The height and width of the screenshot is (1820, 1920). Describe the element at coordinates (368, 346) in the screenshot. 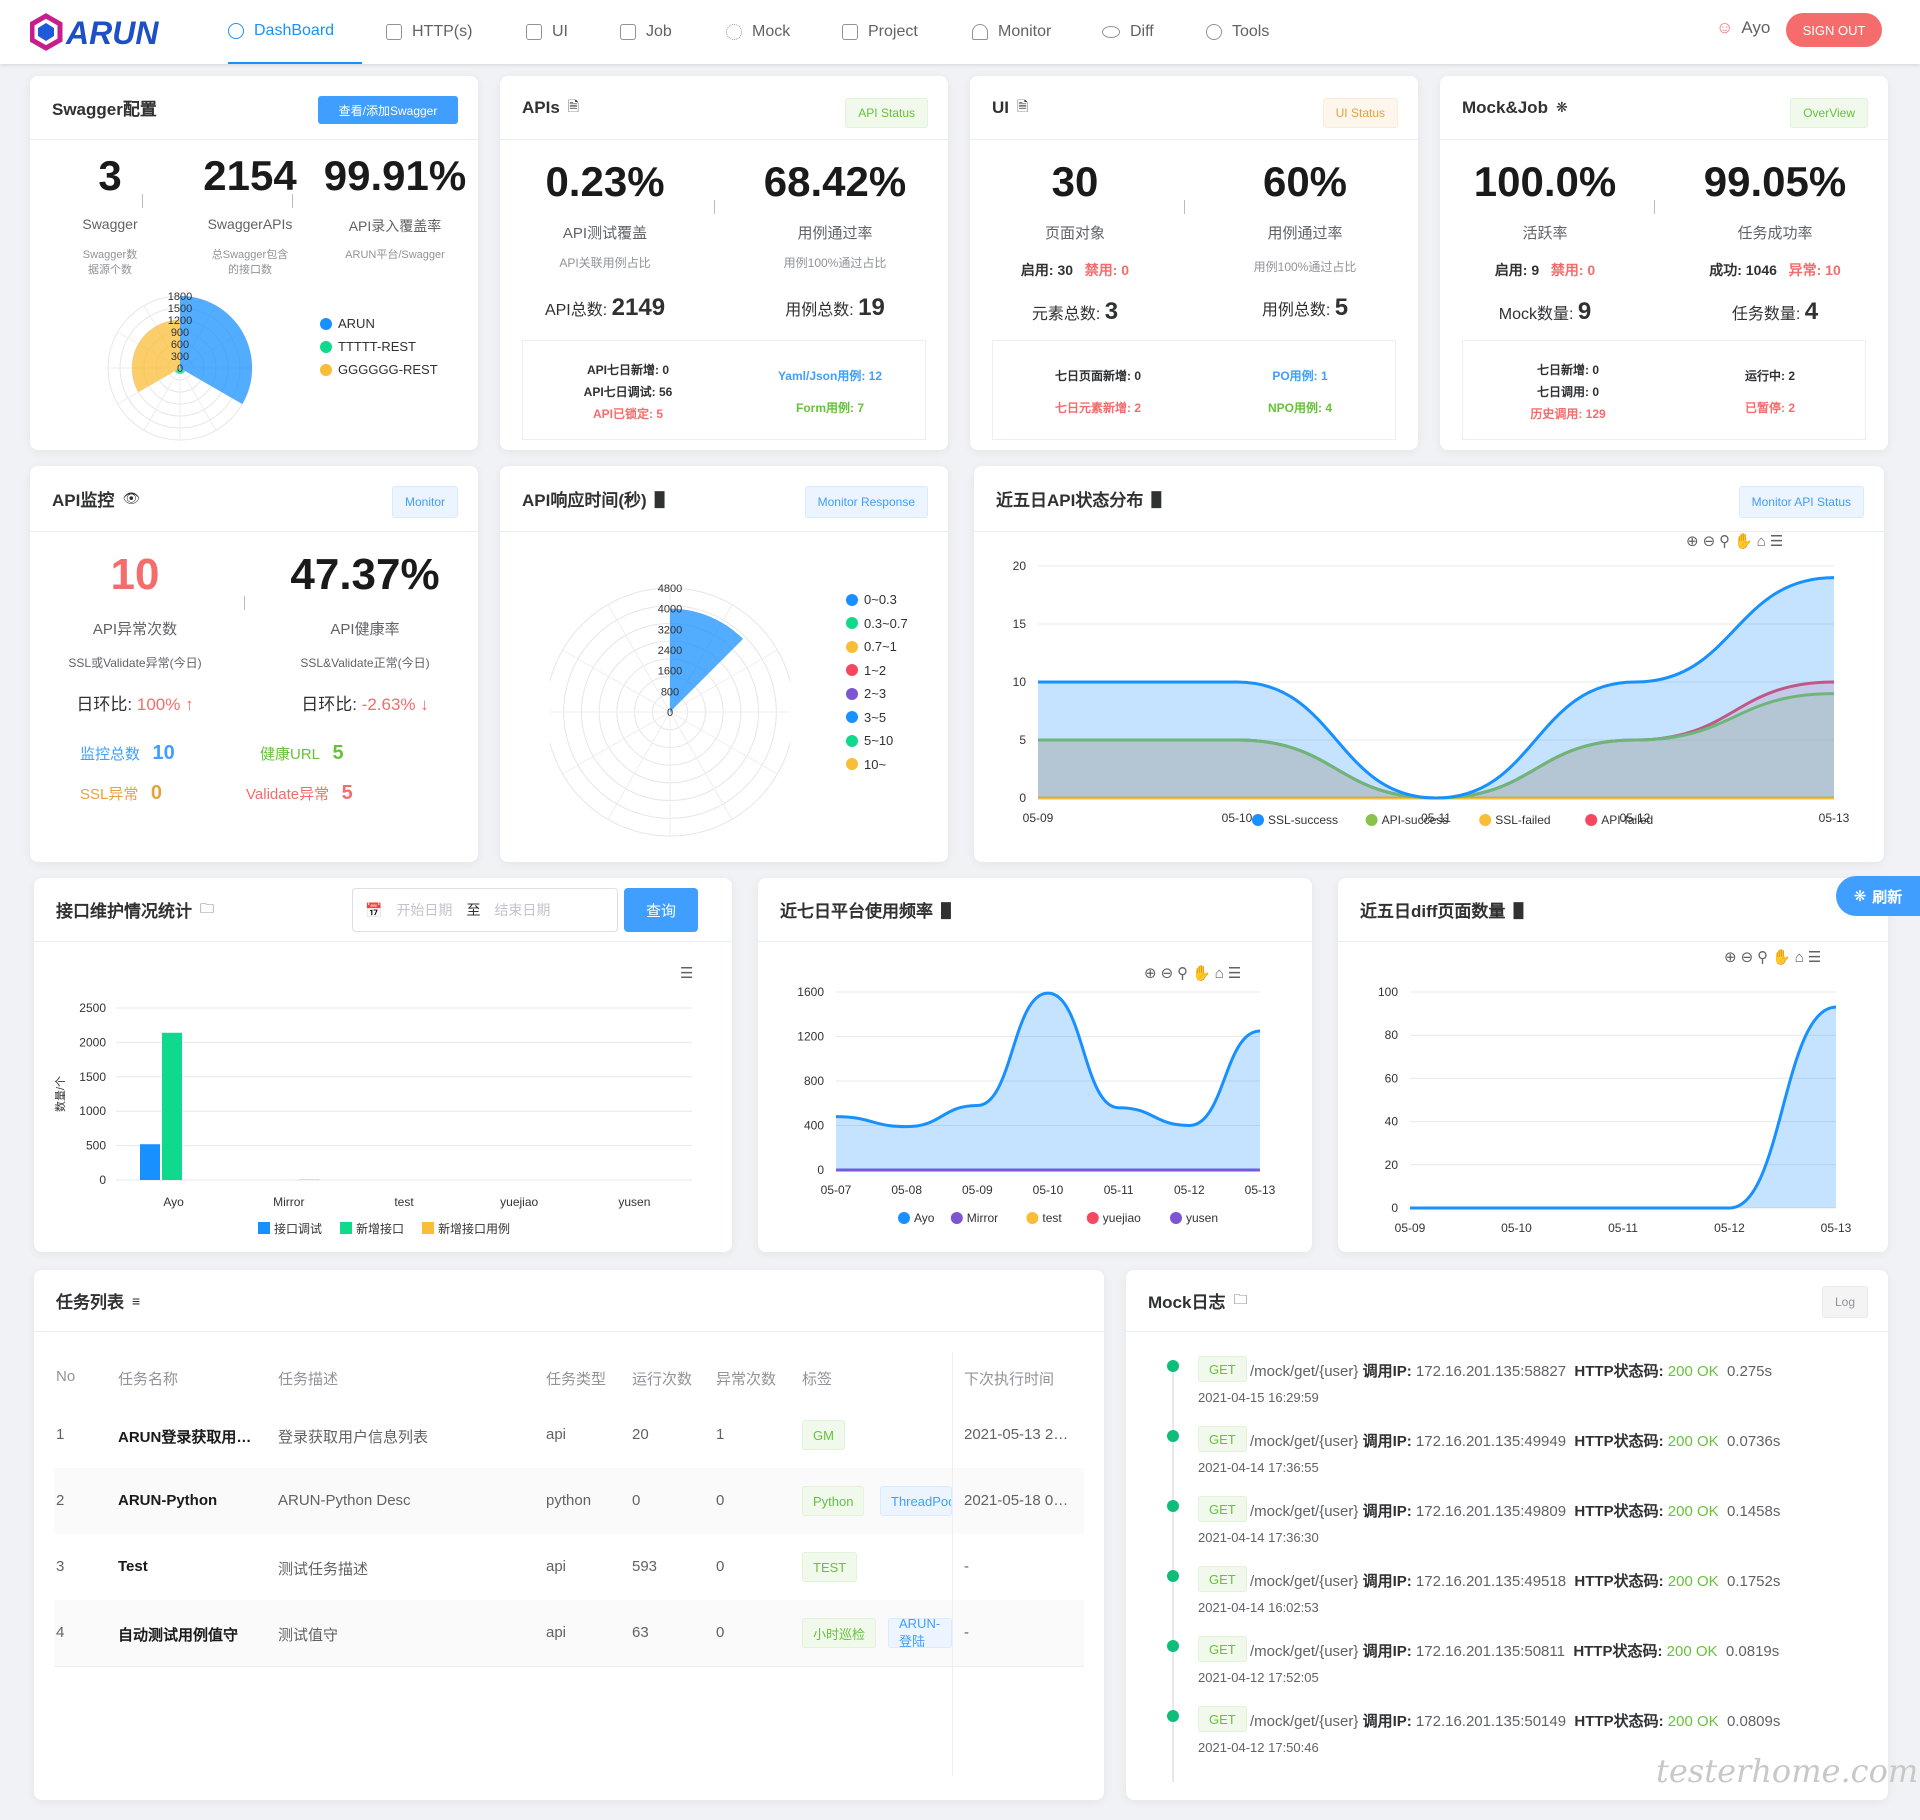

I see `legend-item: TTTTT-REST` at that location.